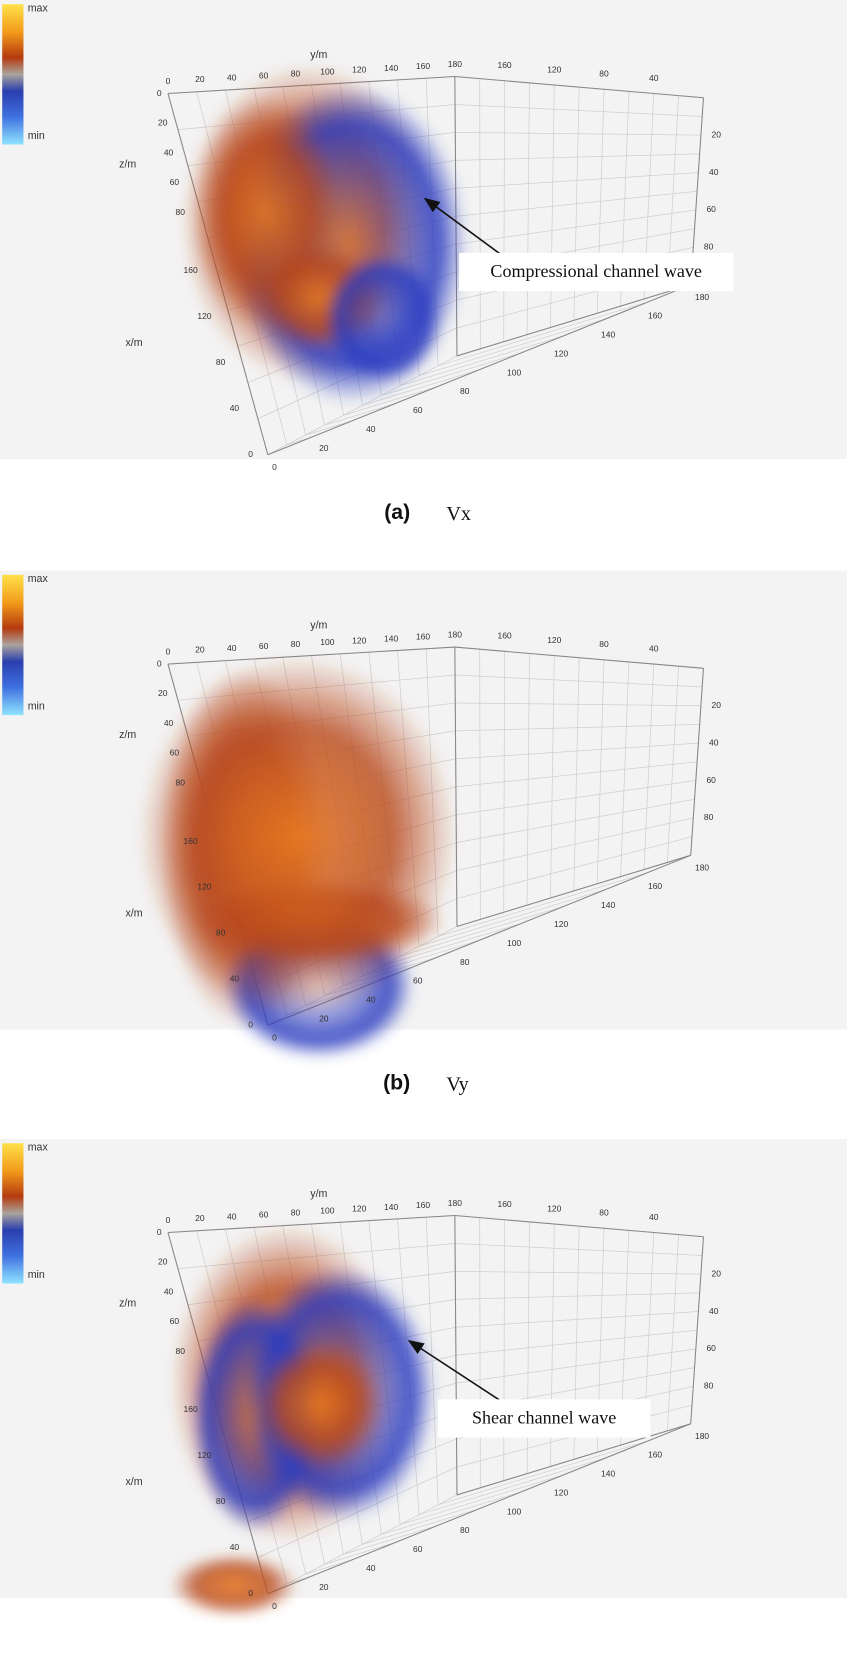 The image size is (847, 1666). What do you see at coordinates (232, 1216) in the screenshot?
I see `y-tick-label: 40` at bounding box center [232, 1216].